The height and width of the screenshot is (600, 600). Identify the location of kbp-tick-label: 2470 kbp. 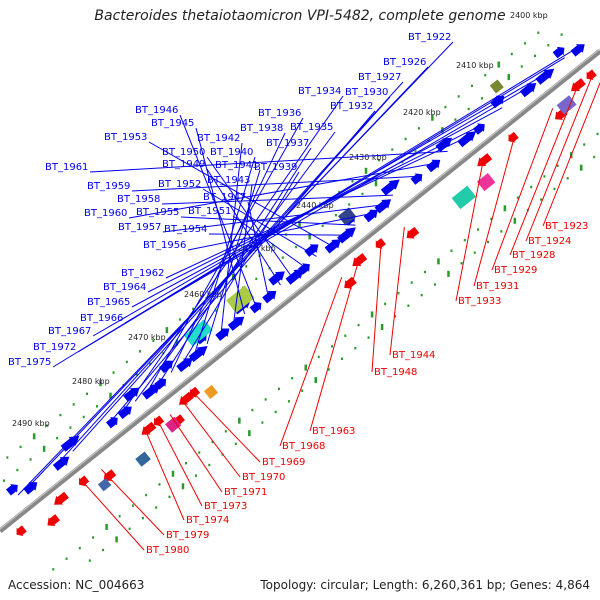
(147, 337).